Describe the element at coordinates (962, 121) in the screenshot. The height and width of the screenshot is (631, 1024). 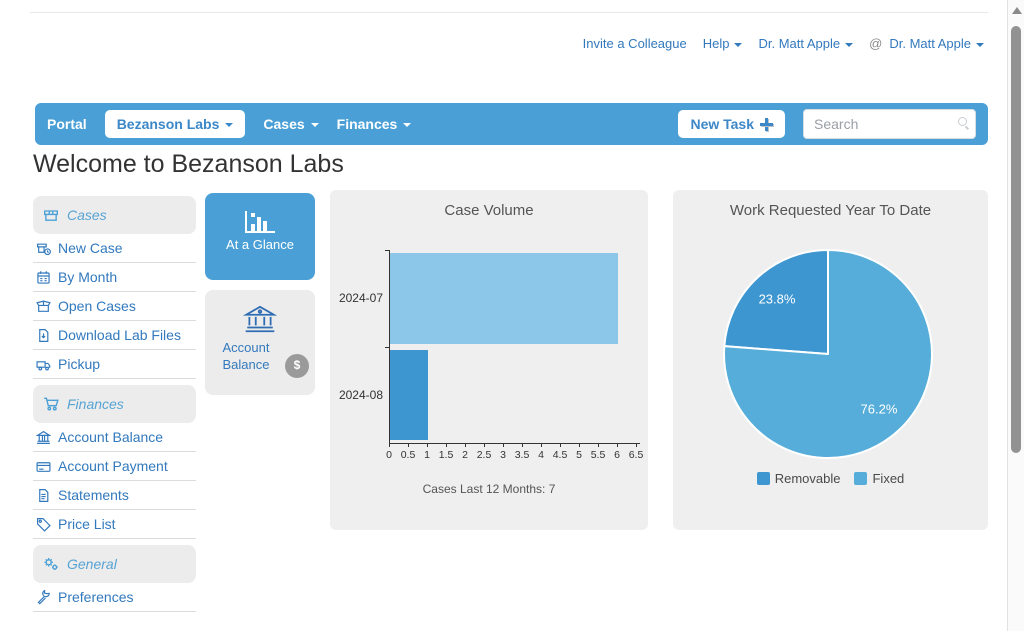
I see `search-icon` at that location.